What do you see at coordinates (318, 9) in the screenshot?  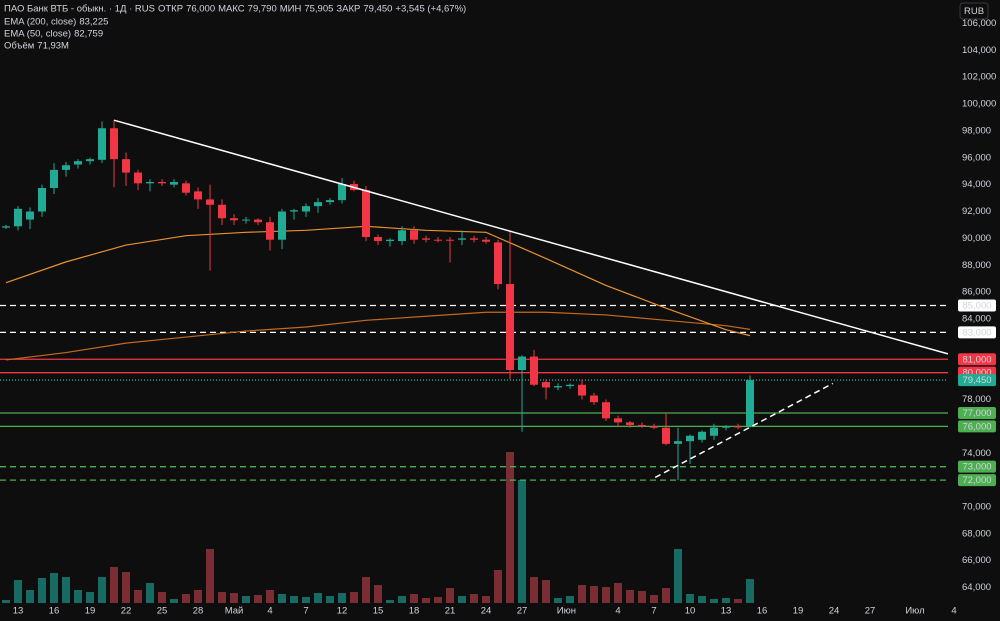 I see `ohlc-value: 75,905` at bounding box center [318, 9].